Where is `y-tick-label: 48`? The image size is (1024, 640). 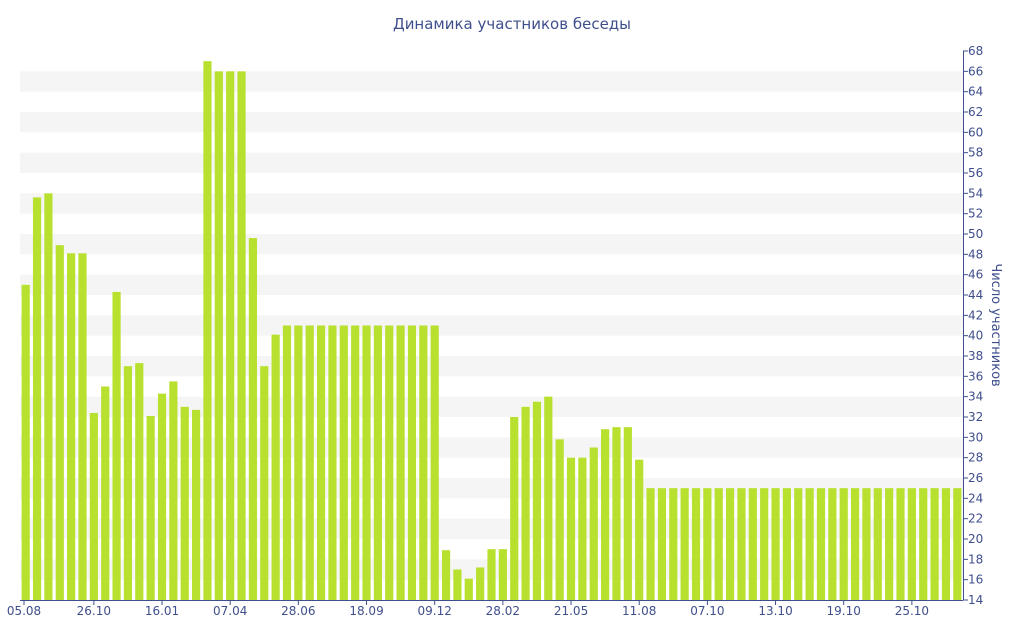 y-tick-label: 48 is located at coordinates (975, 254).